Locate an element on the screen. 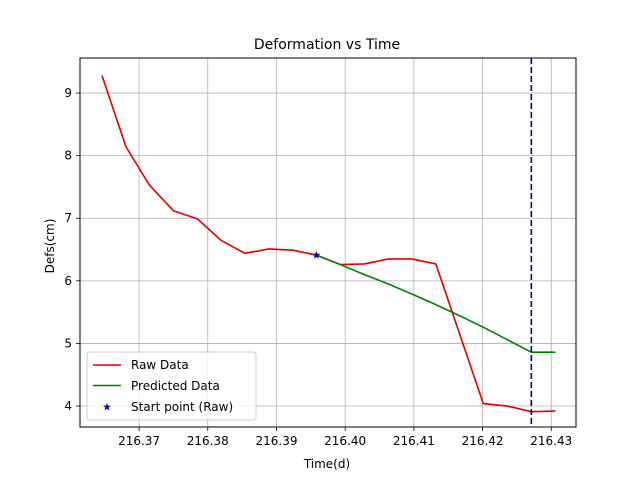 This screenshot has height=480, width=640. legend-label-predicted: Predicted Data is located at coordinates (175, 386).